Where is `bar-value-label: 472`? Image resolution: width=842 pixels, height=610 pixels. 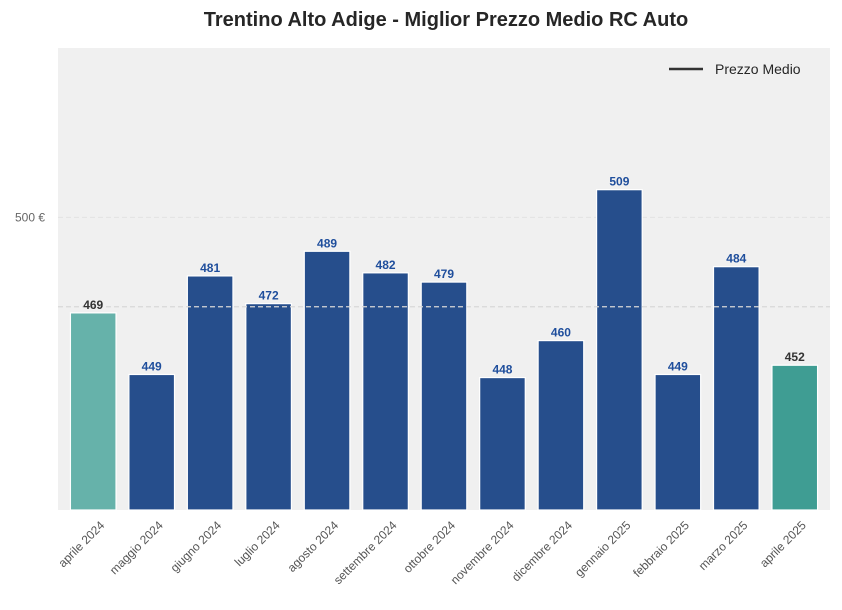 bar-value-label: 472 is located at coordinates (269, 296).